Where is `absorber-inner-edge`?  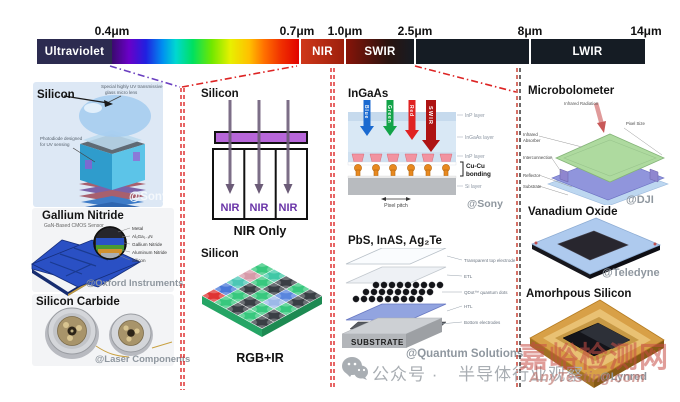 absorber-inner-edge is located at coordinates (610, 158).